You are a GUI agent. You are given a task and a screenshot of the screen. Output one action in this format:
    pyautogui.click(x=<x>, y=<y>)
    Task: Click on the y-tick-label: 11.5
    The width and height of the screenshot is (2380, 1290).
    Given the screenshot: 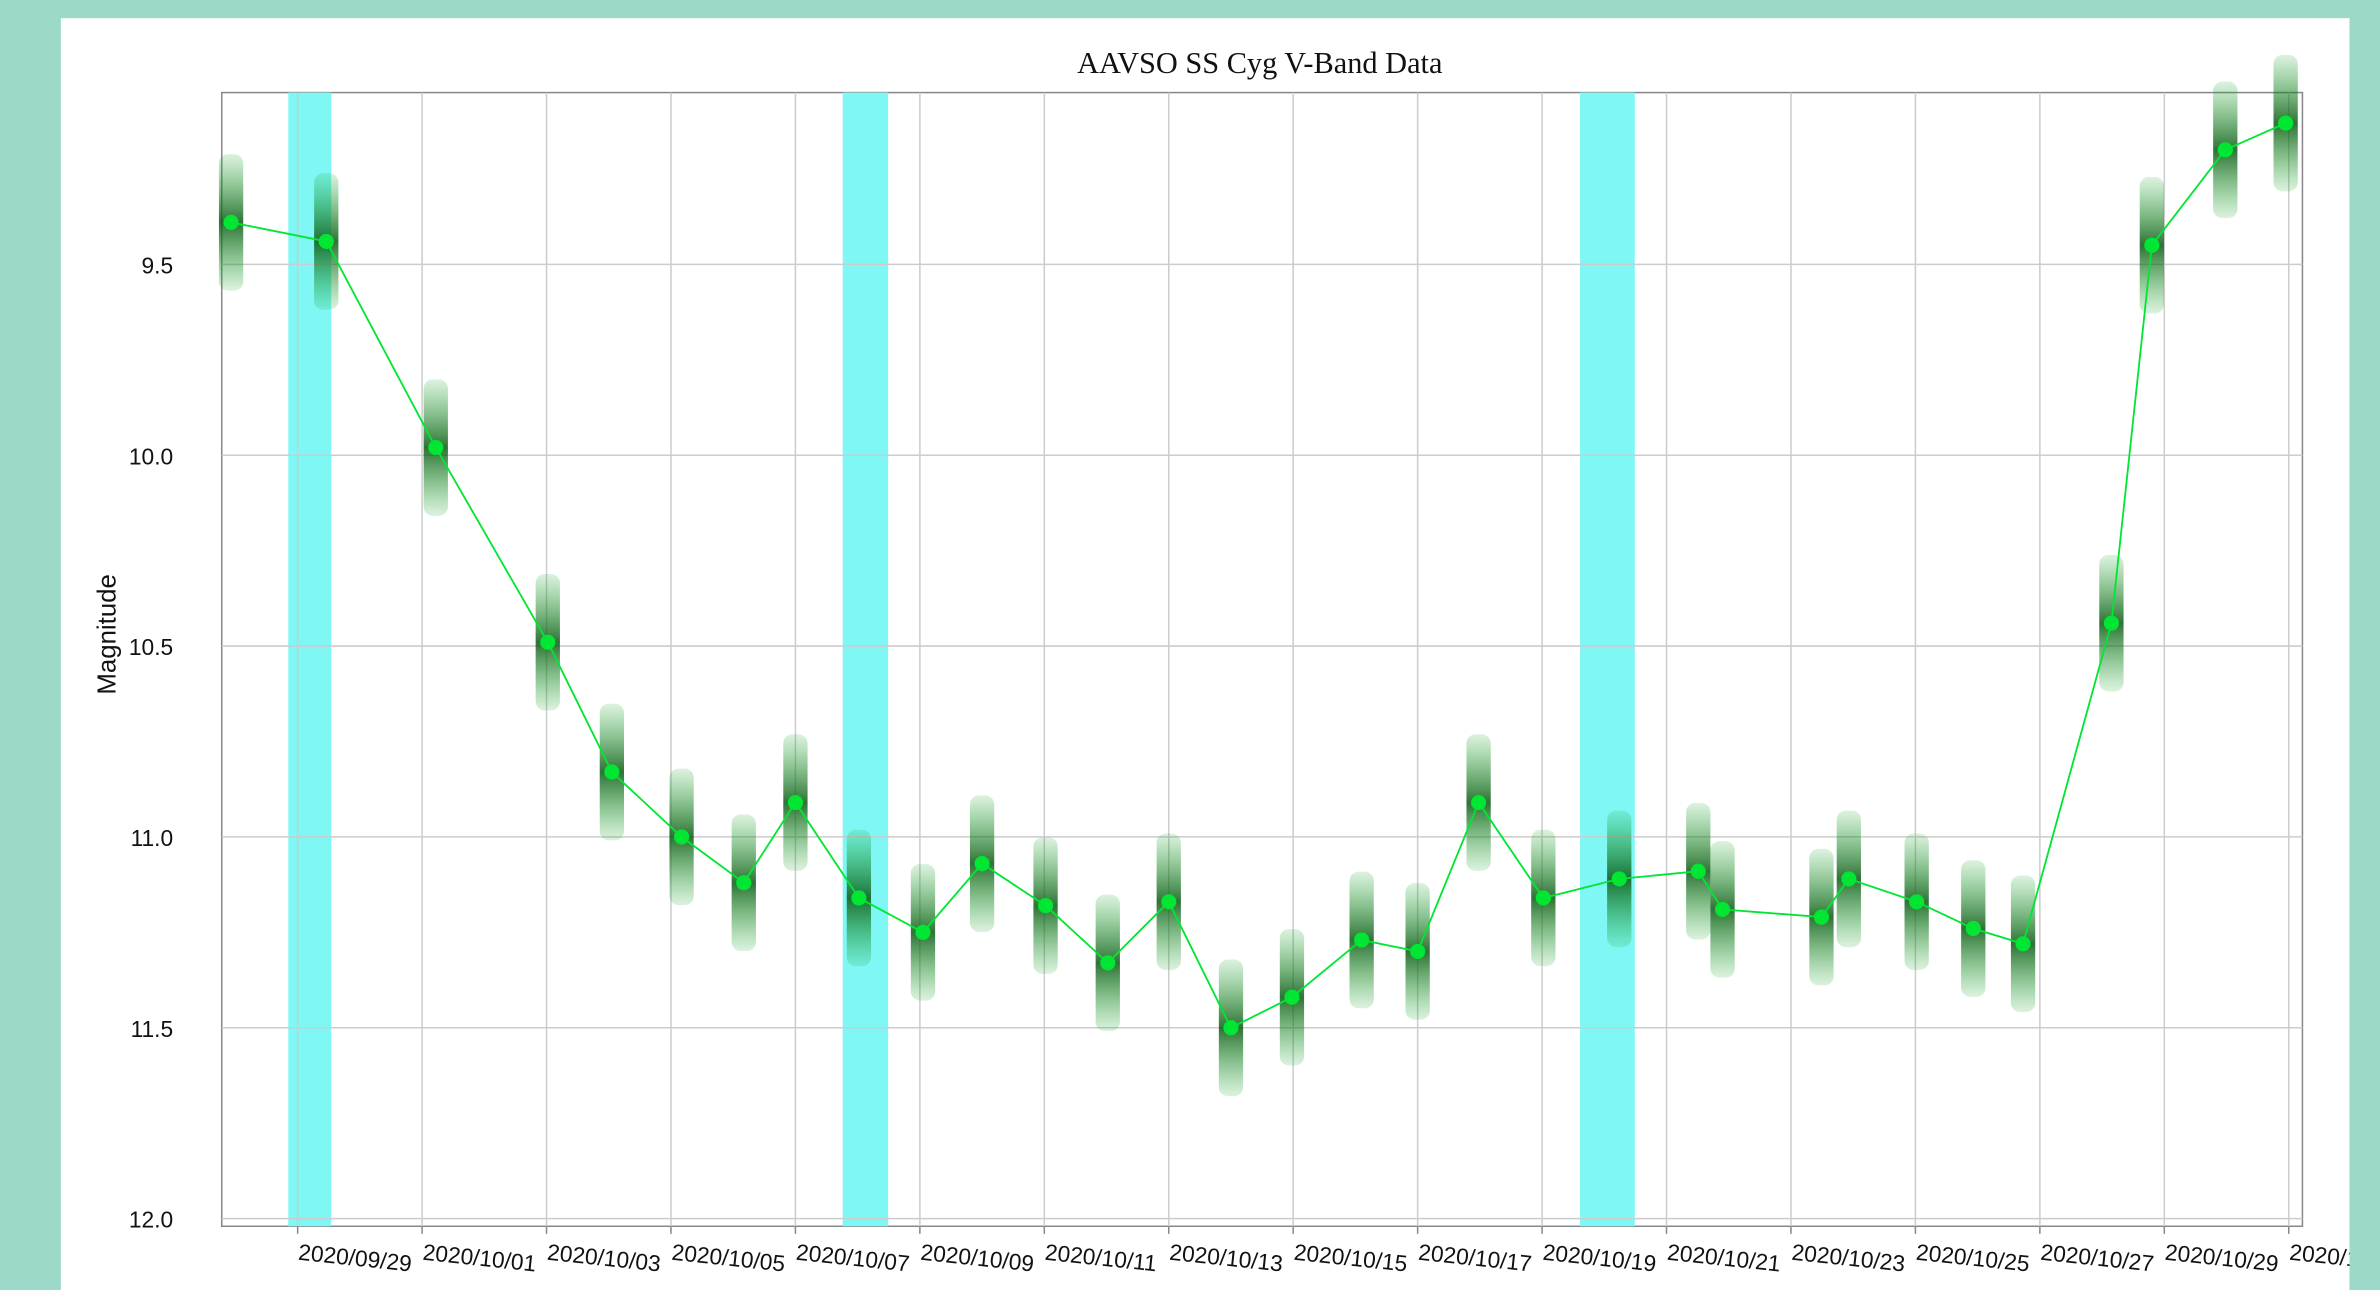 What is the action you would take?
    pyautogui.click(x=152, y=1029)
    